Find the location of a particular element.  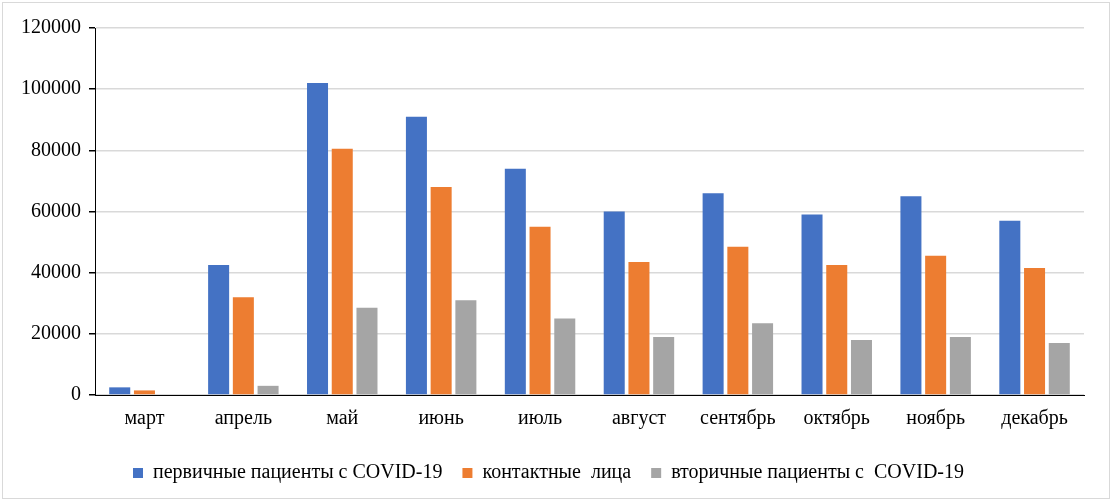

y-tick-label: 0 is located at coordinates (76, 393).